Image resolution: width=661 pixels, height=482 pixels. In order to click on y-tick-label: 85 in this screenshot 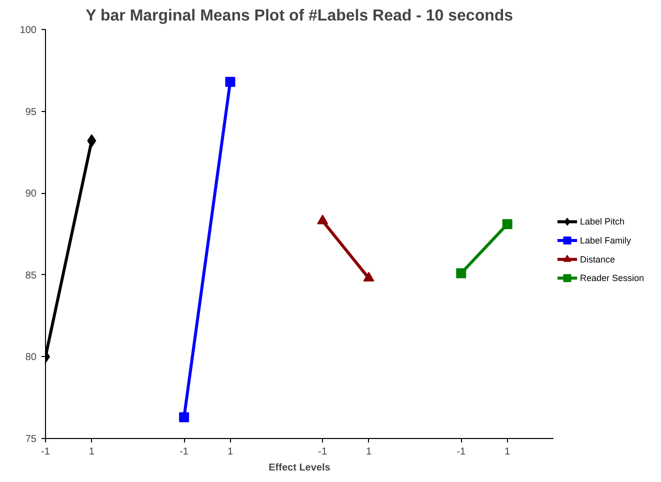, I will do `click(31, 276)`.